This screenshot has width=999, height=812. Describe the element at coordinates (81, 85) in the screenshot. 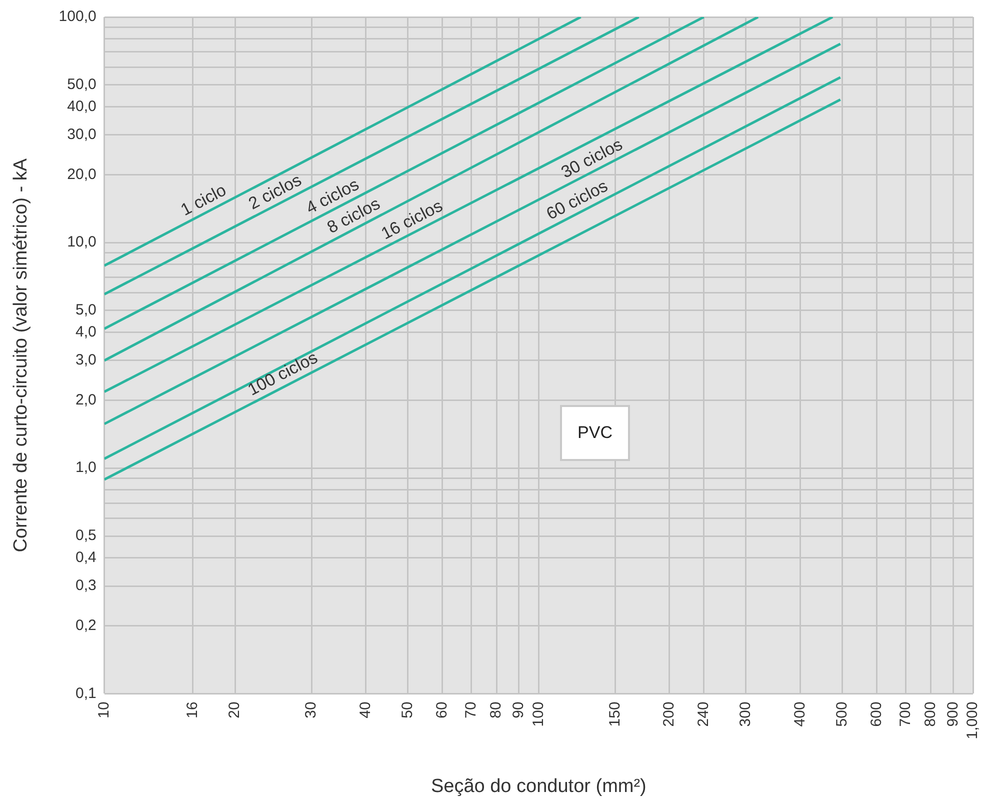

I see `y-tick-label: 50,0` at that location.